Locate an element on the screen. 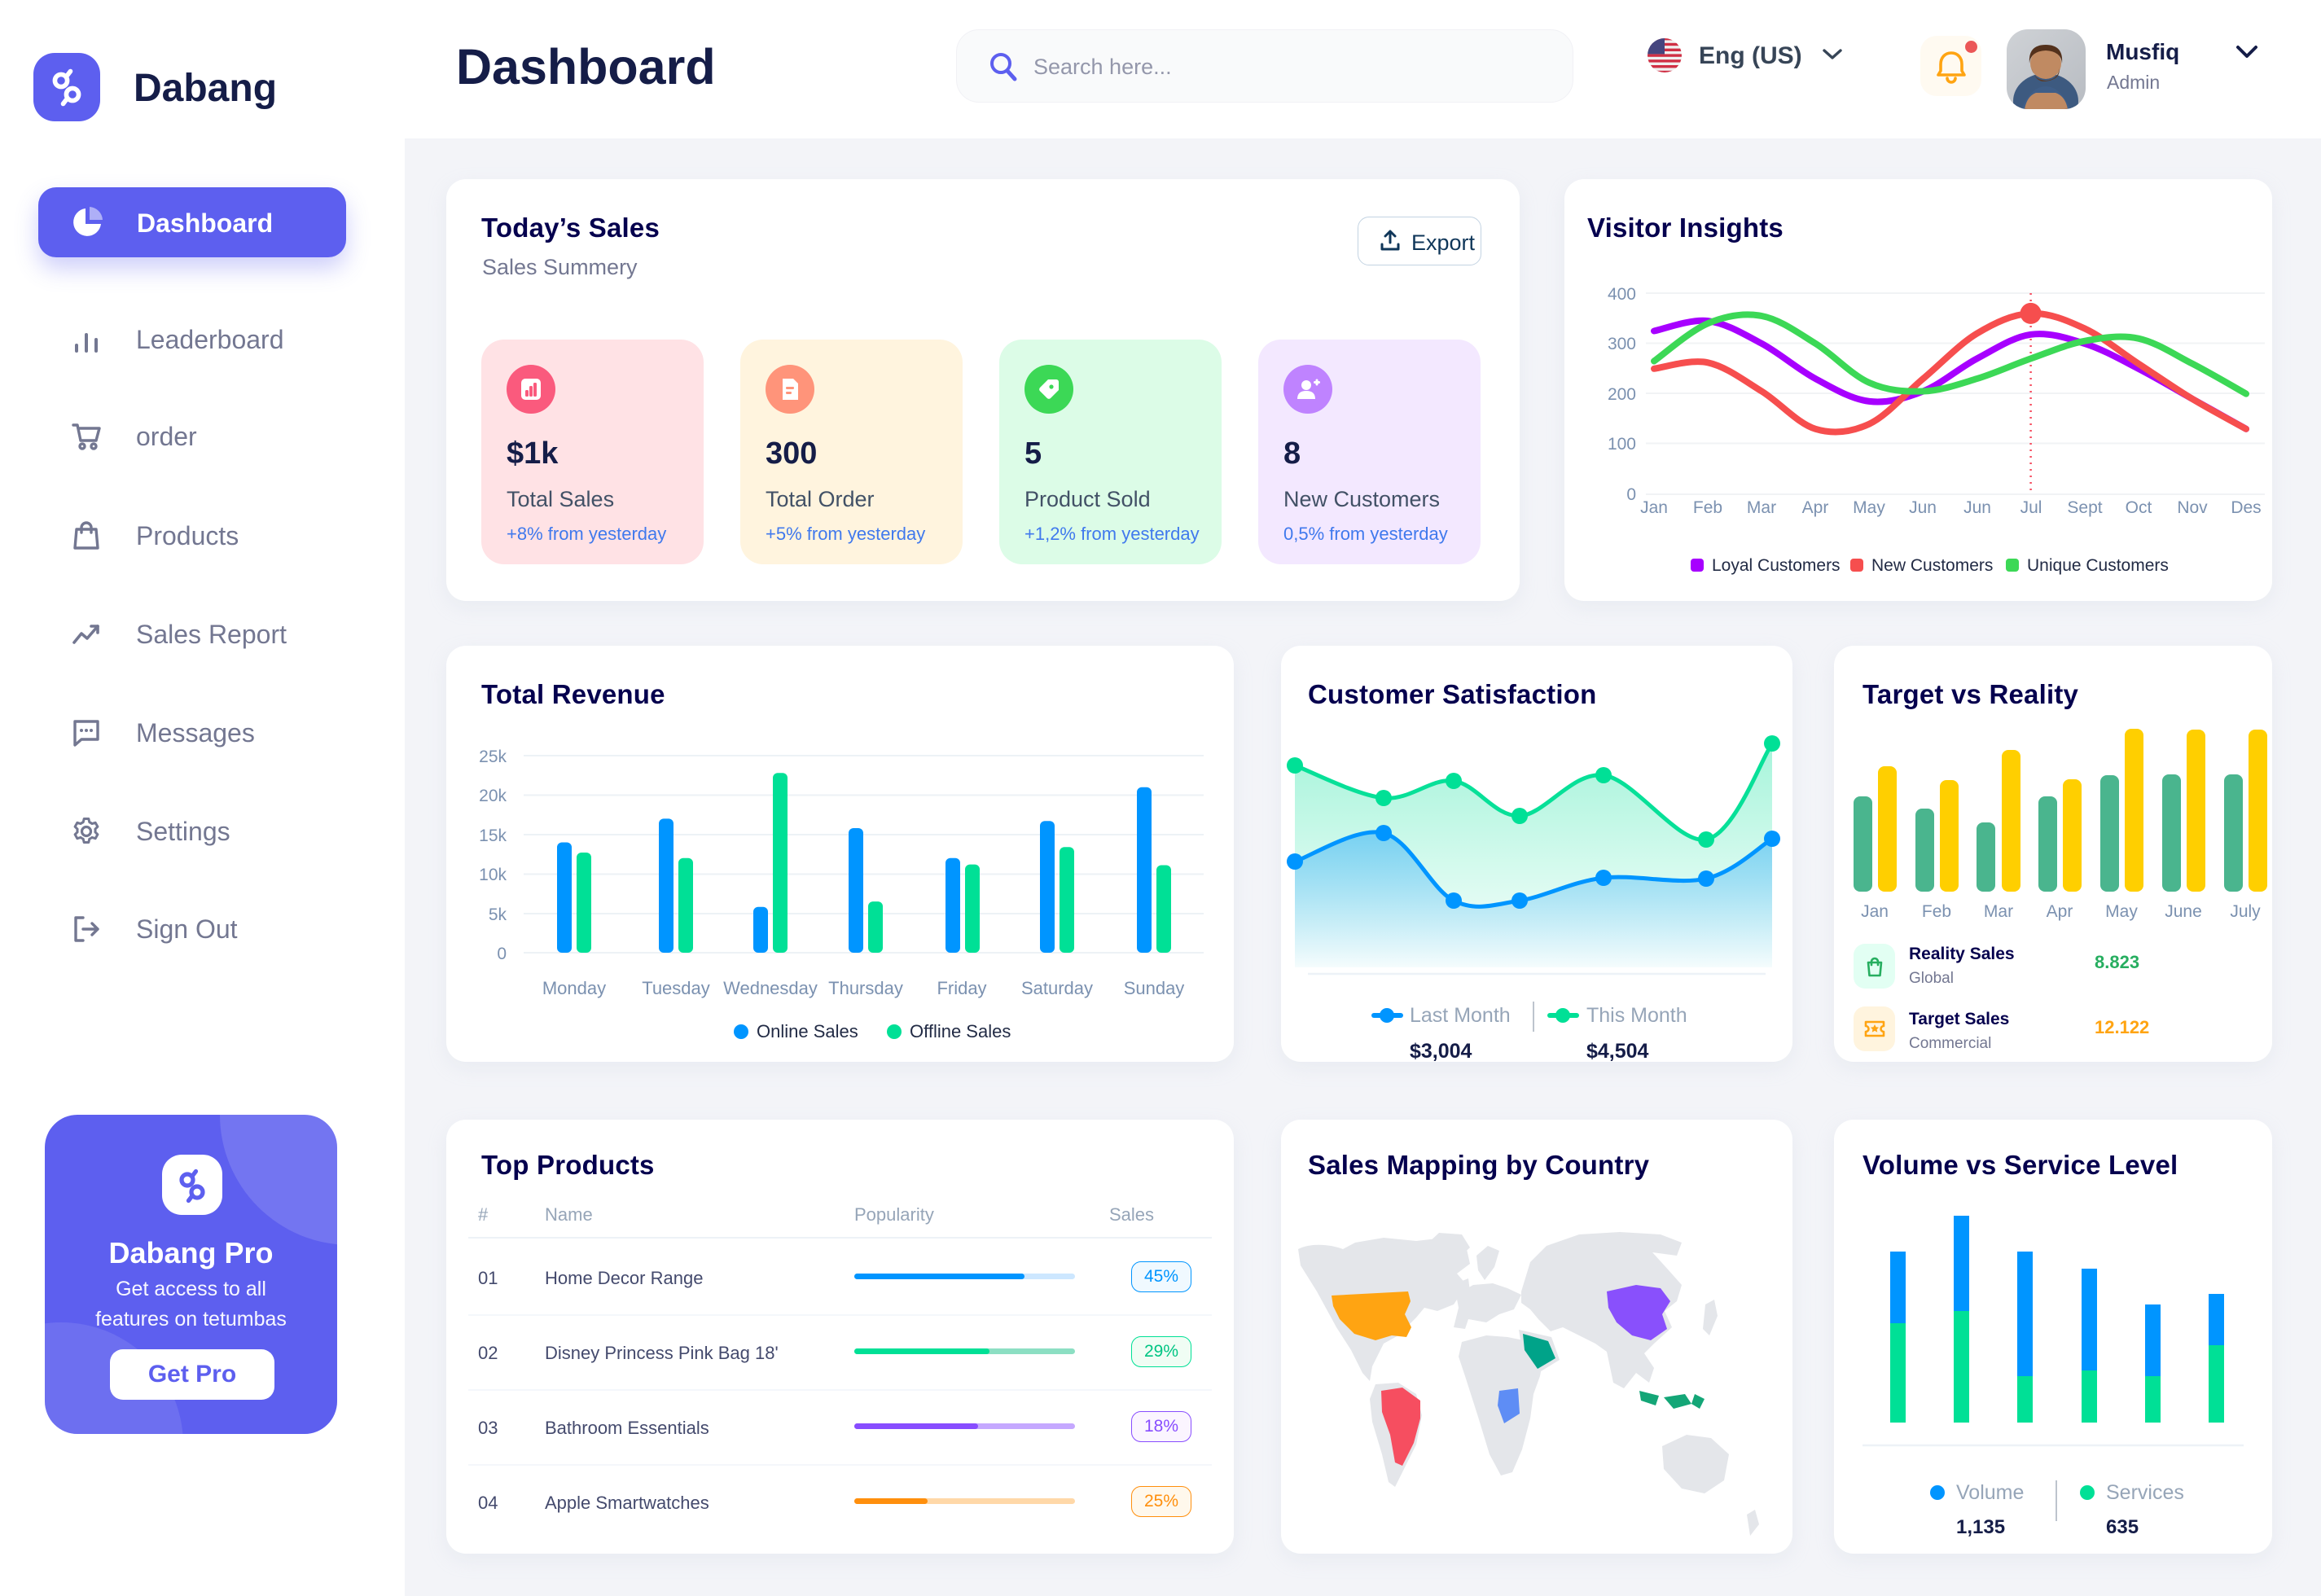  svg-text: Monday is located at coordinates (574, 988).